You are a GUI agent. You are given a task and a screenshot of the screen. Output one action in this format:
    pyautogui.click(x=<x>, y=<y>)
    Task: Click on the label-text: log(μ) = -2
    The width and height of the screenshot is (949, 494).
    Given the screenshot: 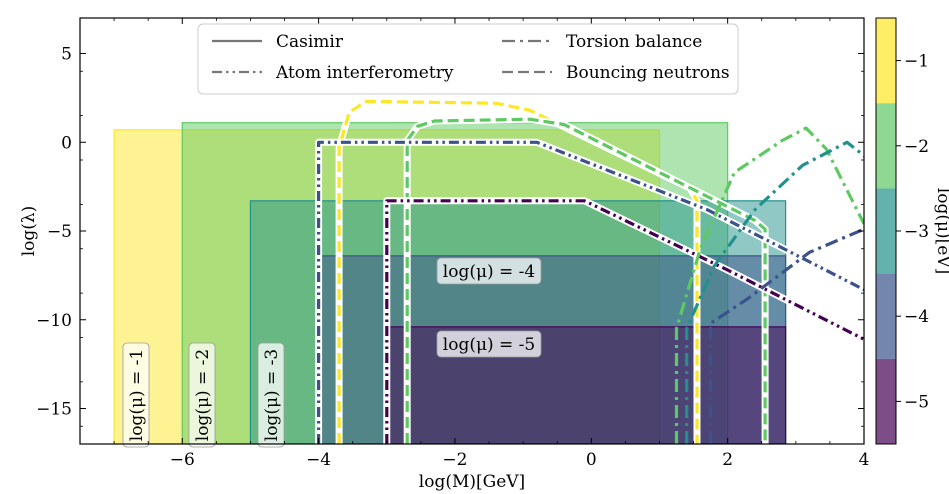 What is the action you would take?
    pyautogui.click(x=203, y=395)
    